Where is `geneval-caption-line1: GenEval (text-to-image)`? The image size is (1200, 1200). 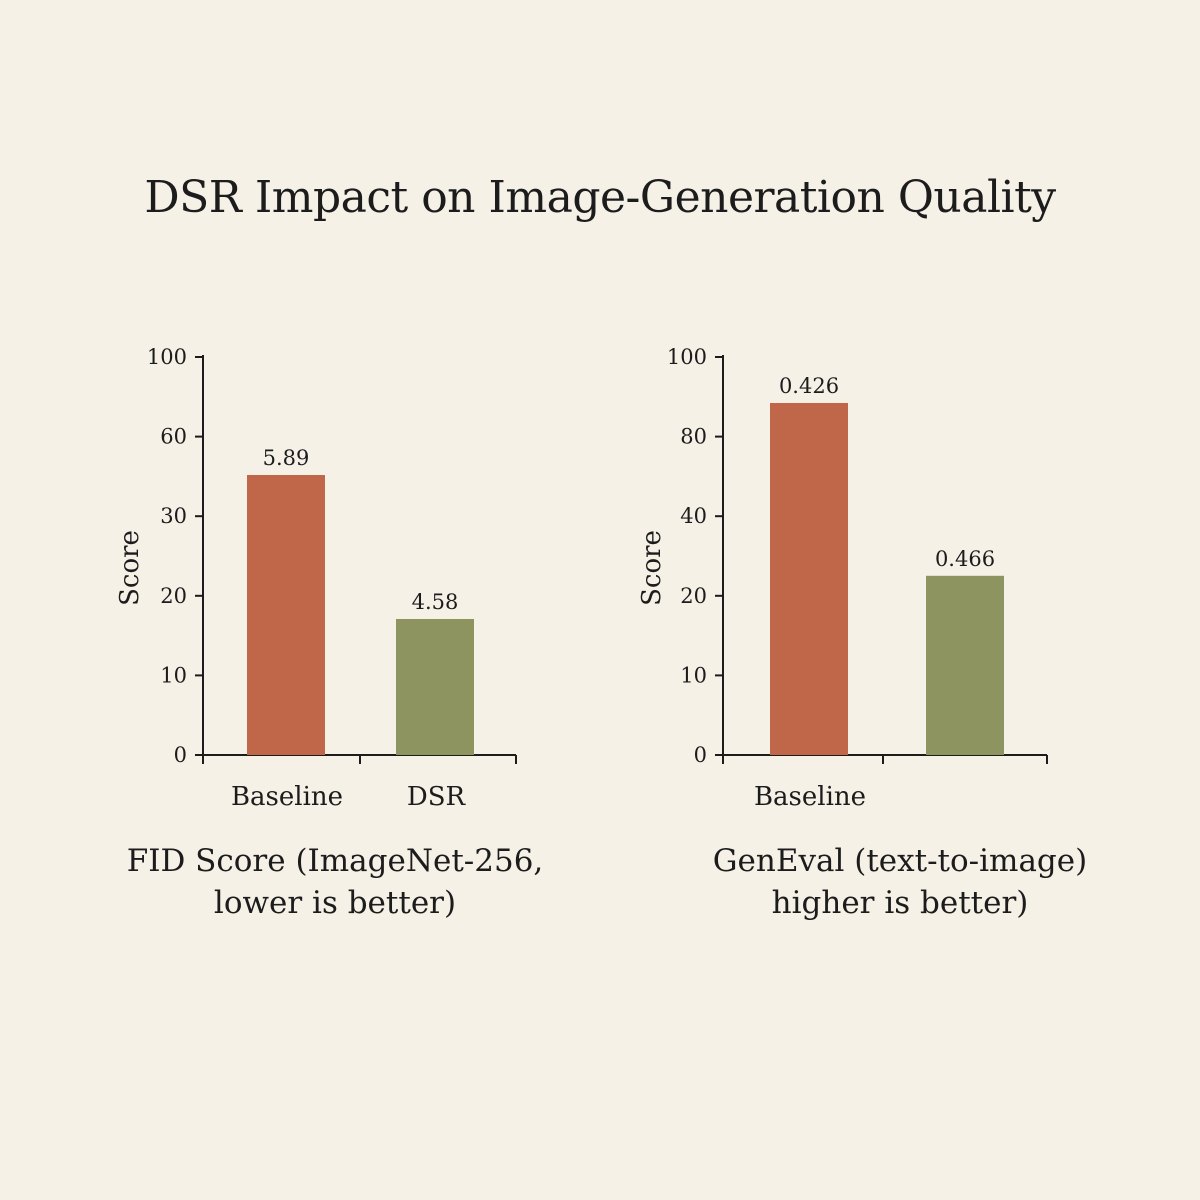
geneval-caption-line1: GenEval (text-to-image) is located at coordinates (900, 861).